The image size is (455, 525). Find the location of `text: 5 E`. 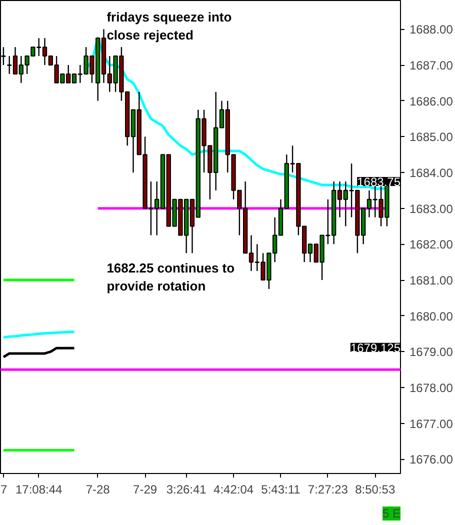

text: 5 E is located at coordinates (391, 513).